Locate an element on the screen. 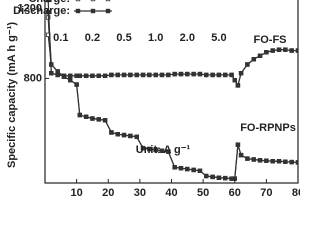 This screenshot has height=240, width=320. x-tick-label: 20 is located at coordinates (108, 193).